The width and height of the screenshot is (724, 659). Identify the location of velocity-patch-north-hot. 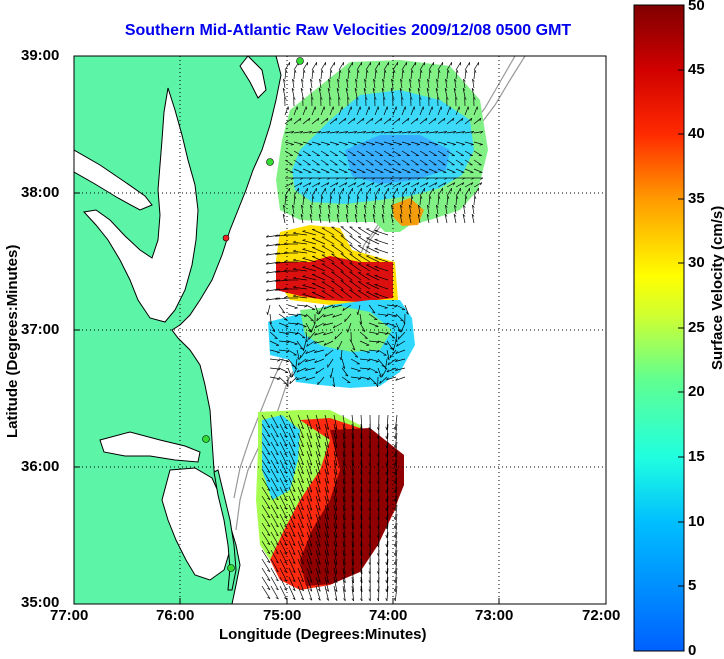
(408, 212).